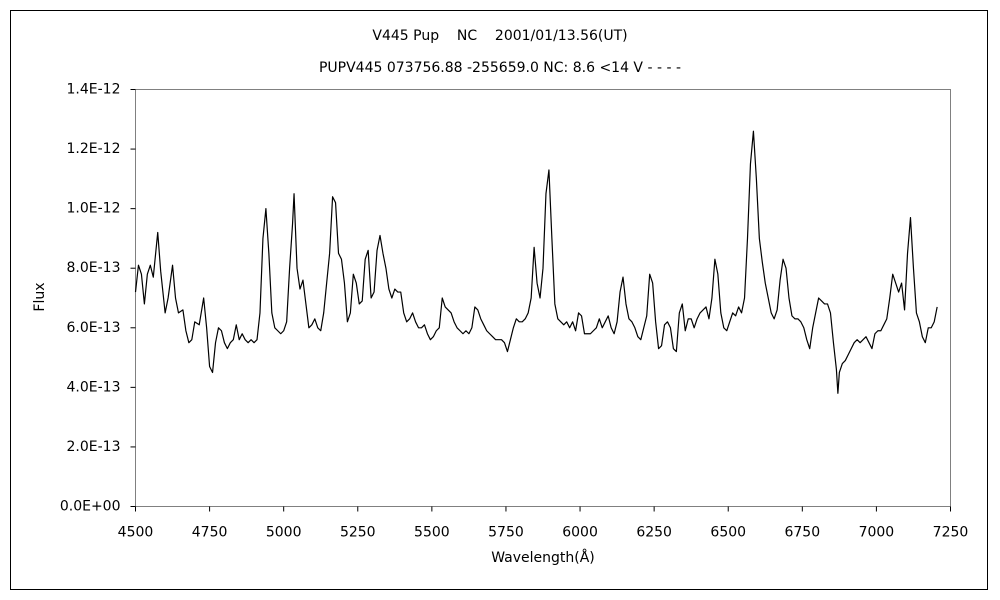  Describe the element at coordinates (499, 36) in the screenshot. I see `chart-title: V445 Pup NC 2001/01/13.56(UT)` at that location.